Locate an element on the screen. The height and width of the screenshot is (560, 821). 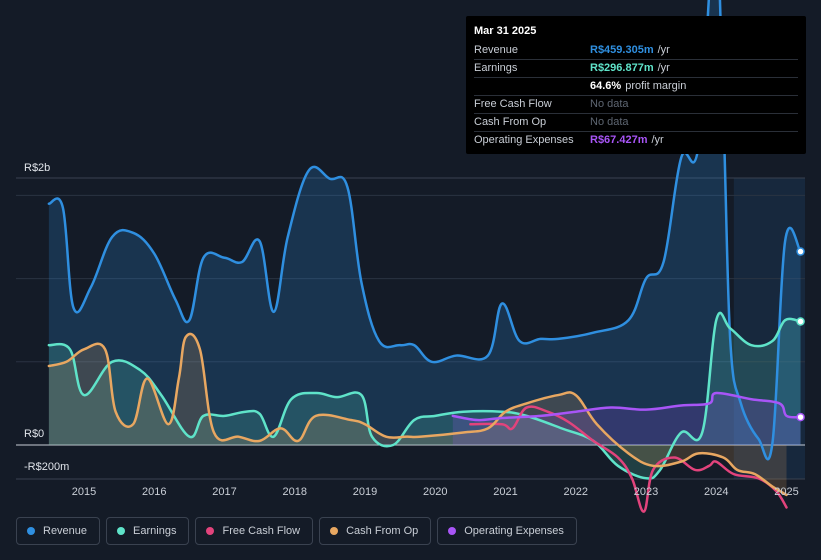
tooltip-date: Mar 31 2025 is located at coordinates (505, 31).